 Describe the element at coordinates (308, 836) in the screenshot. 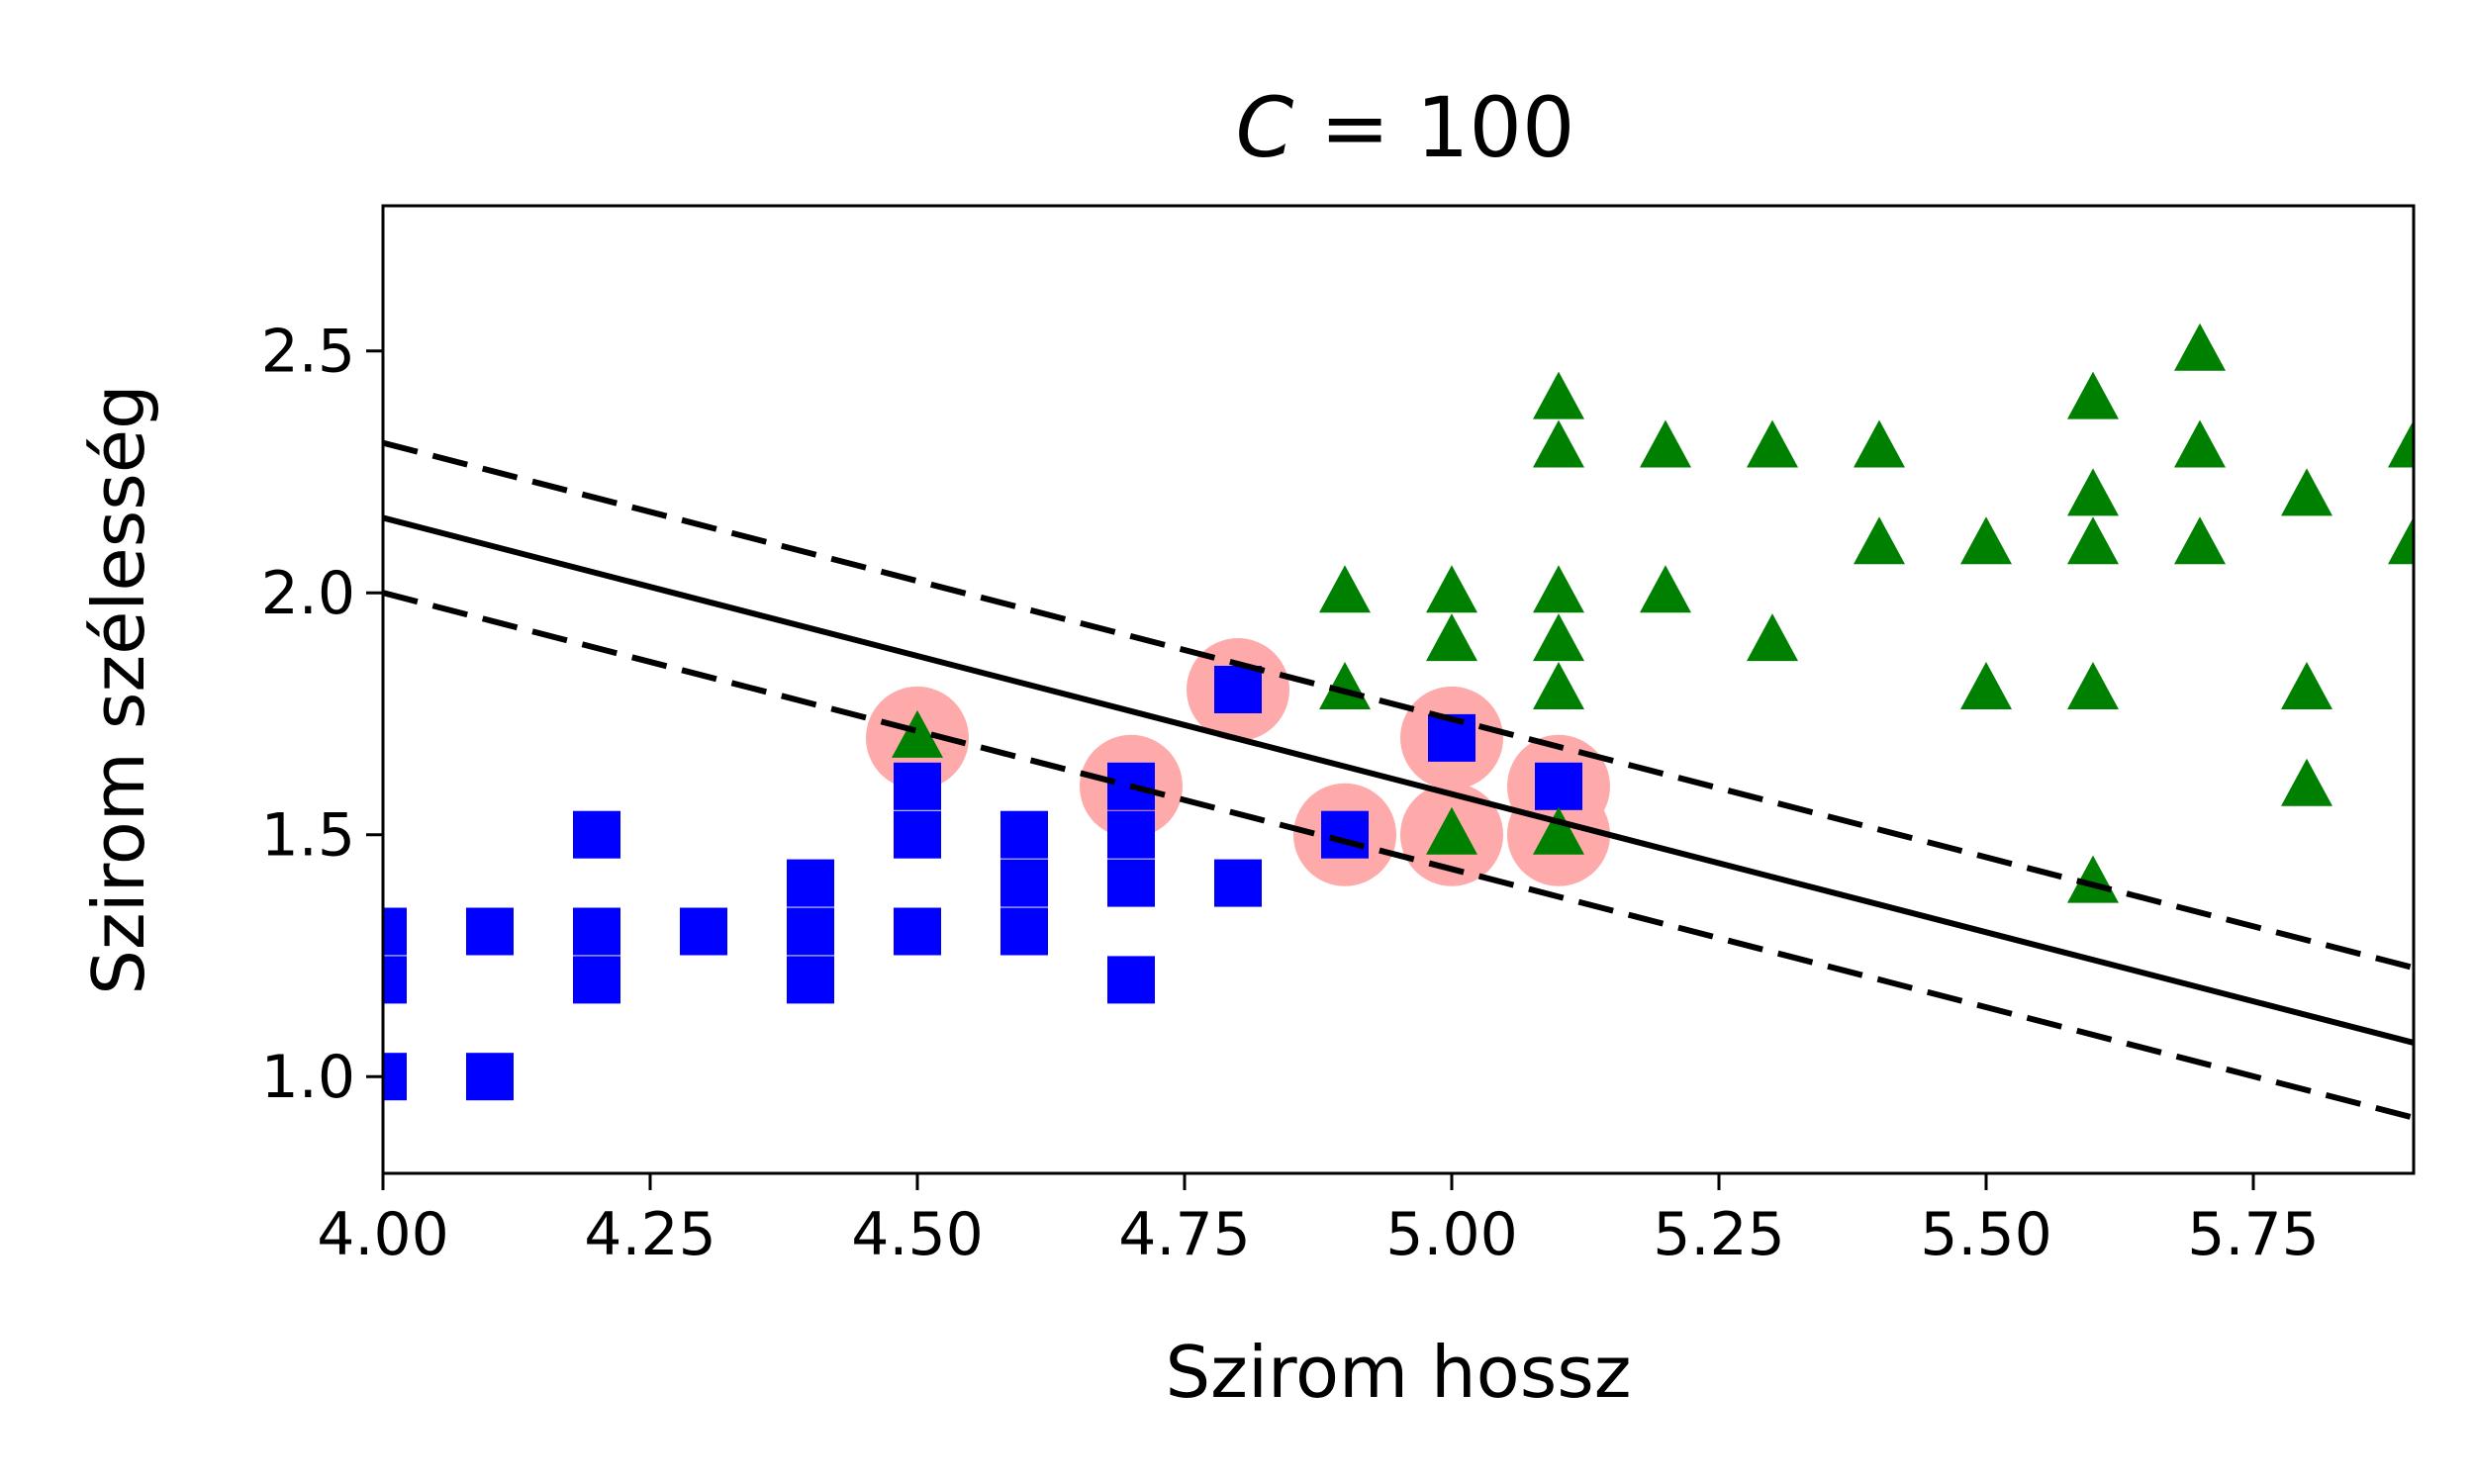

I see `y-tick-label: 1.5` at that location.